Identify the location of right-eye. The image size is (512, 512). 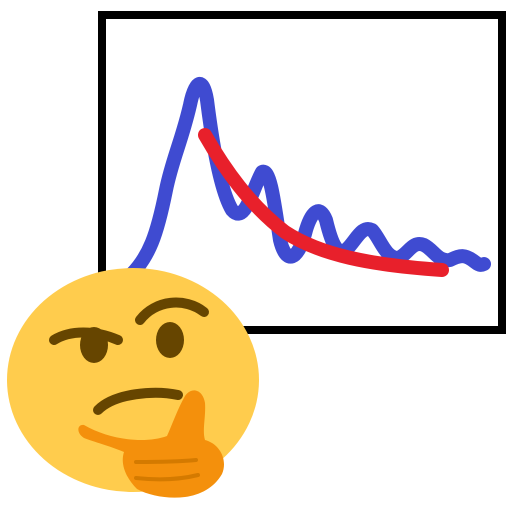
(170, 340).